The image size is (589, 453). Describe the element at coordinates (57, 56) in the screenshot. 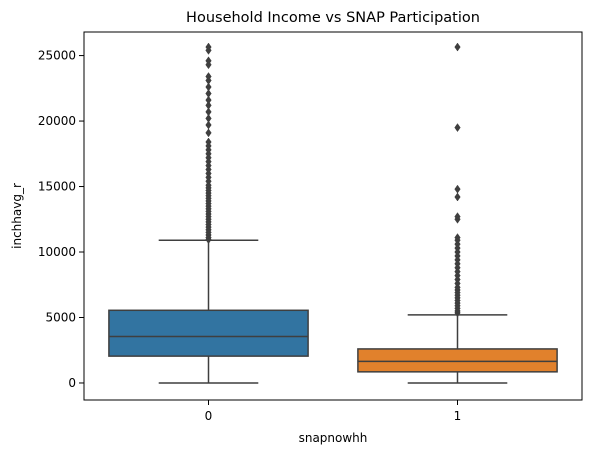

I see `y-tick-label: 25000` at that location.